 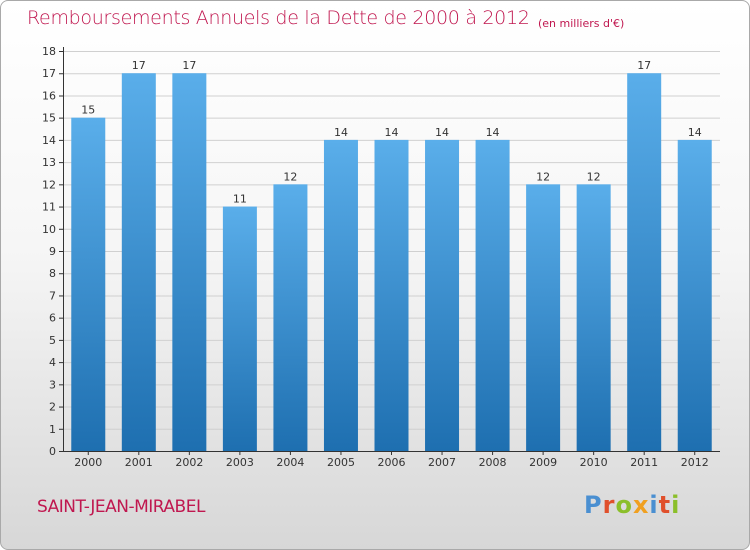 I want to click on y-tick-label: 0, so click(x=52, y=451).